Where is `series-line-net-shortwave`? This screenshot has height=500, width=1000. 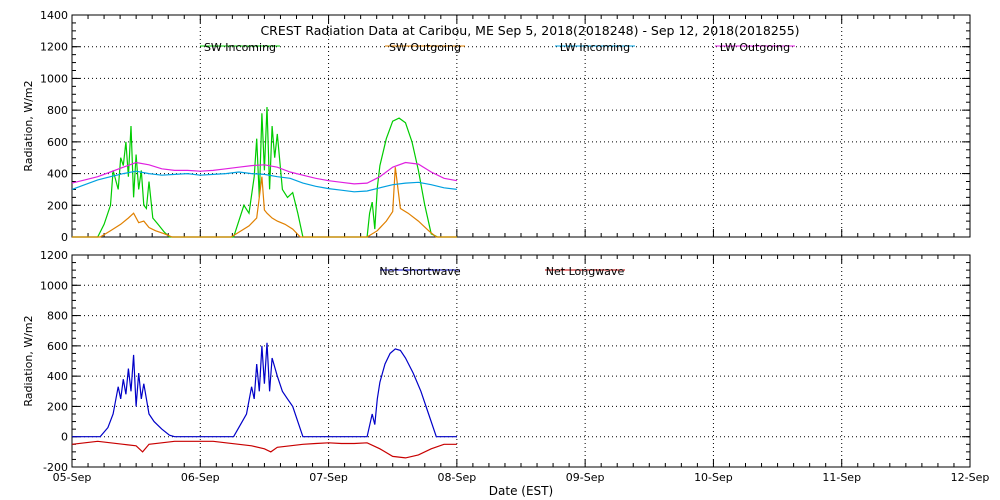 series-line-net-shortwave is located at coordinates (264, 390).